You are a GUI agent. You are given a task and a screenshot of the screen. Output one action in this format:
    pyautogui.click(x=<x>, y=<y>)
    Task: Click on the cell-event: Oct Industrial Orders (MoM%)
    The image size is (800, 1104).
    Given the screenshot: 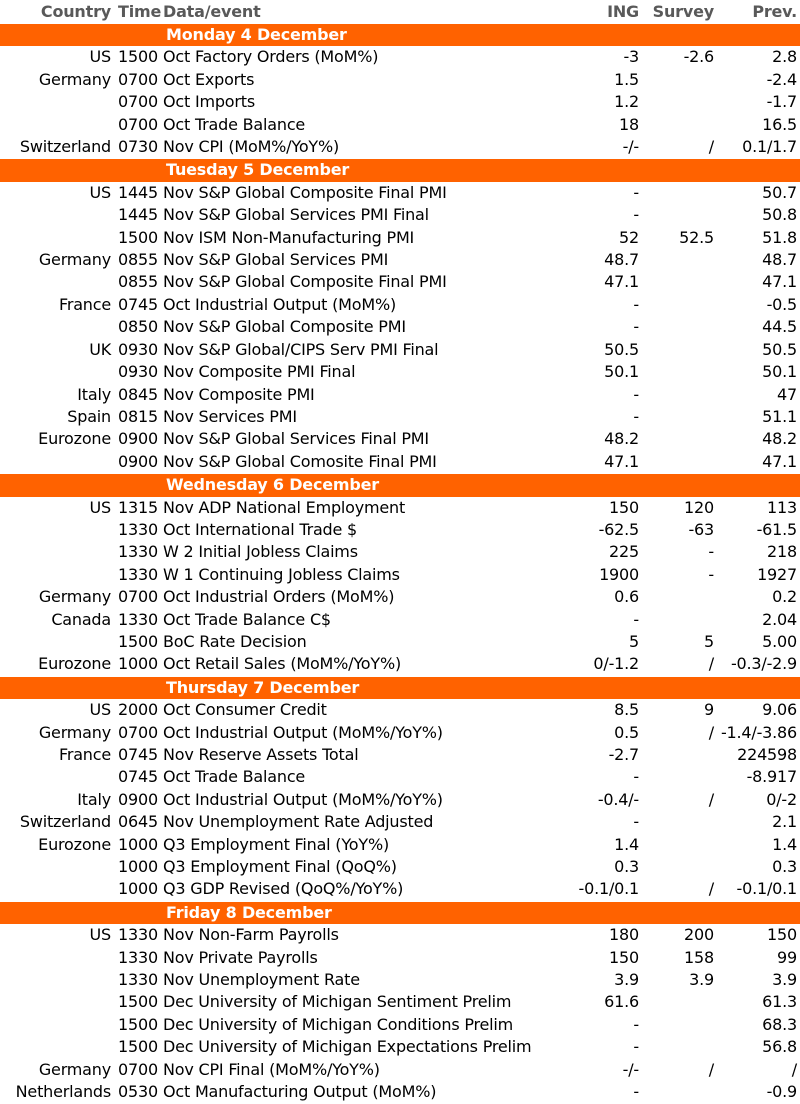 What is the action you would take?
    pyautogui.click(x=279, y=597)
    